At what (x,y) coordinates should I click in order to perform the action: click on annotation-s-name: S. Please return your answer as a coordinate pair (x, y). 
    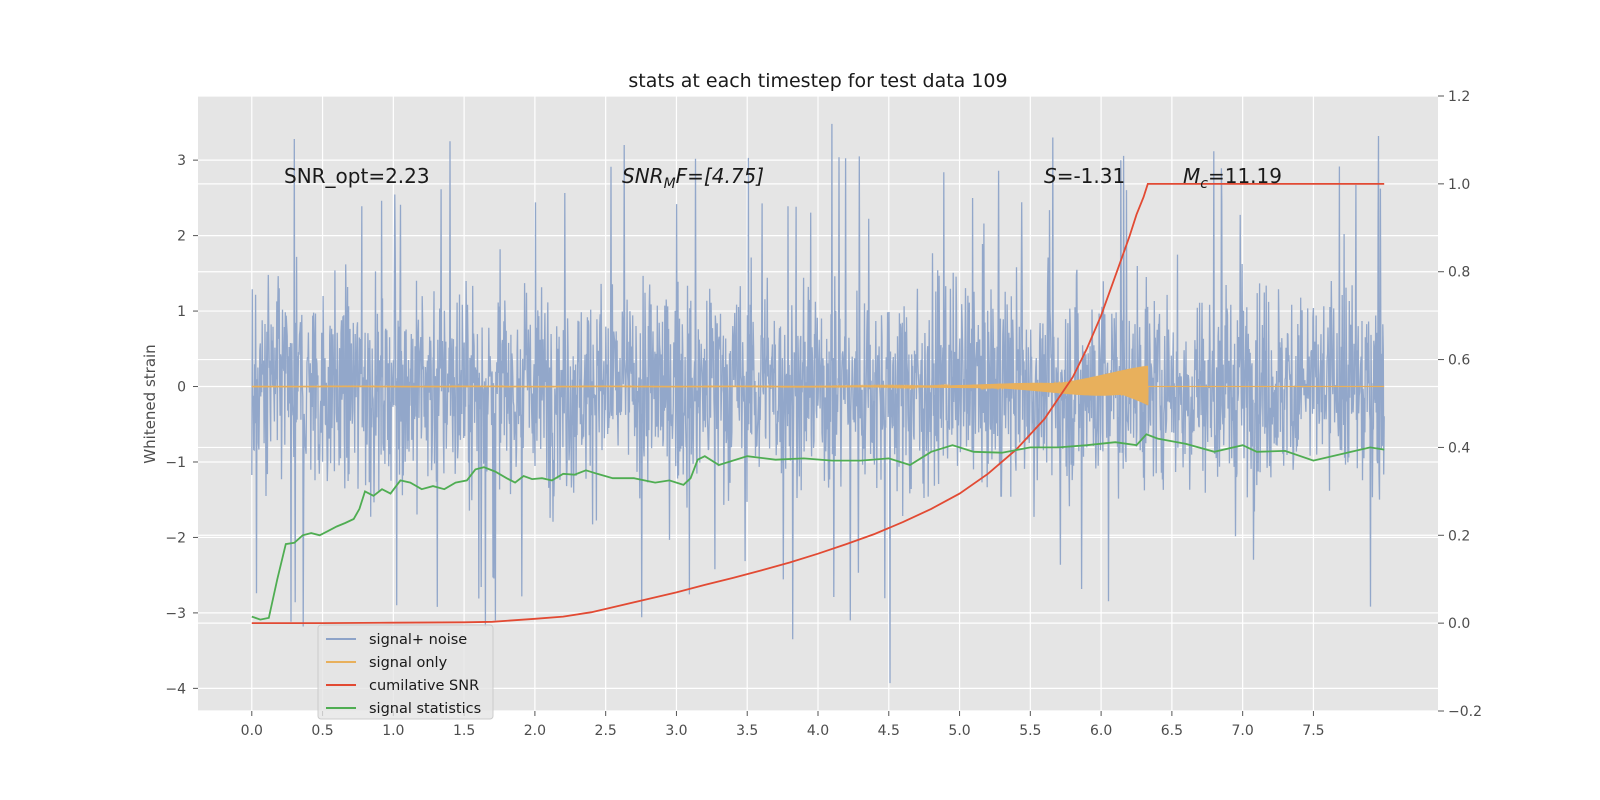
    Looking at the image, I should click on (1050, 176).